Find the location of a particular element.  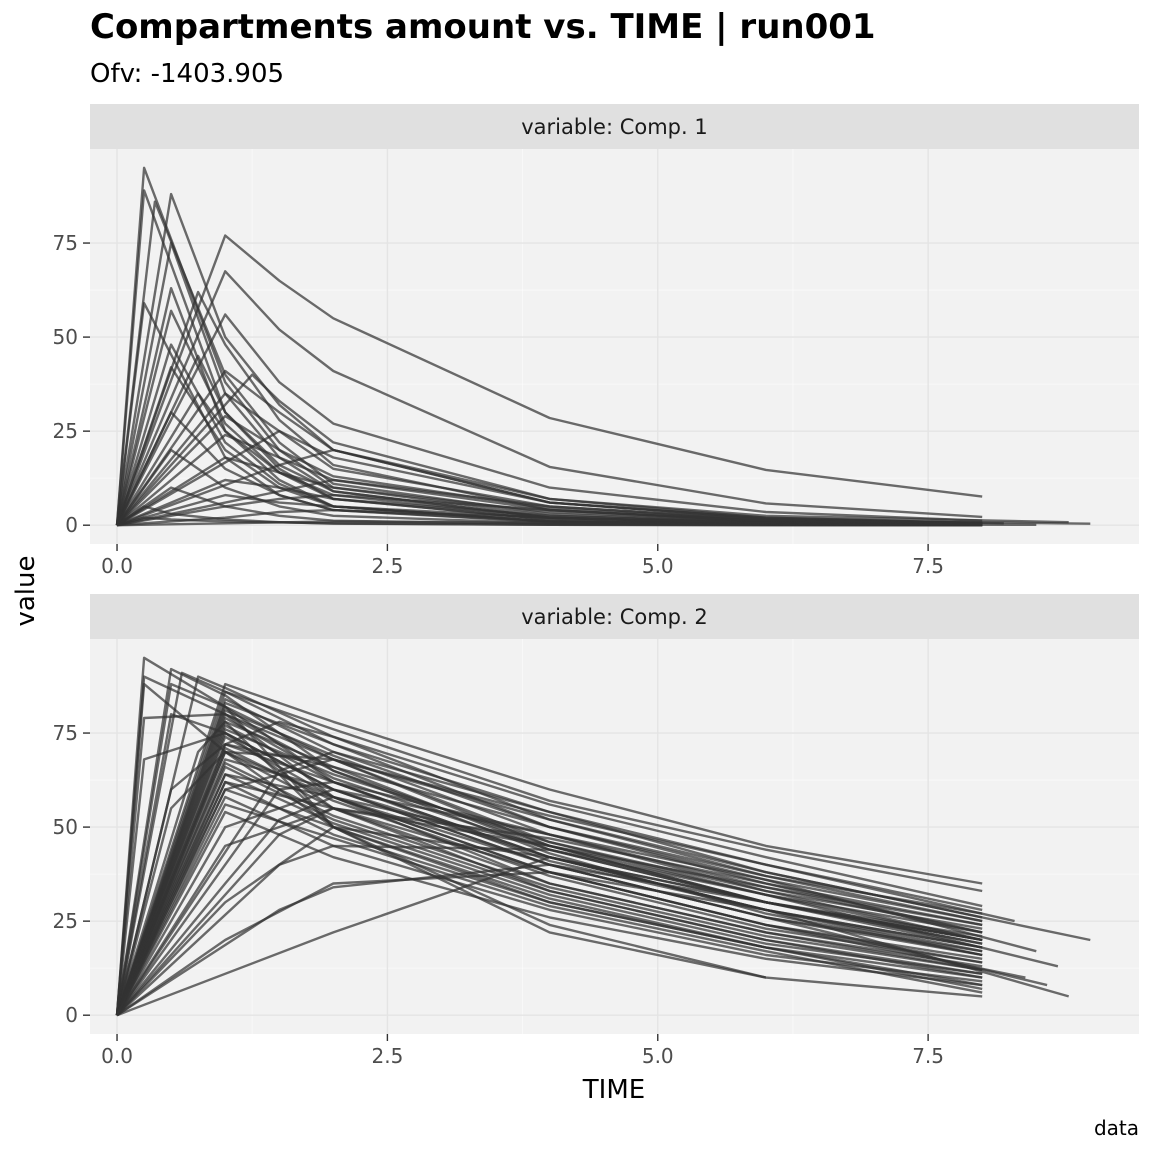

strip-label: variable: Comp. 1 is located at coordinates (614, 127).